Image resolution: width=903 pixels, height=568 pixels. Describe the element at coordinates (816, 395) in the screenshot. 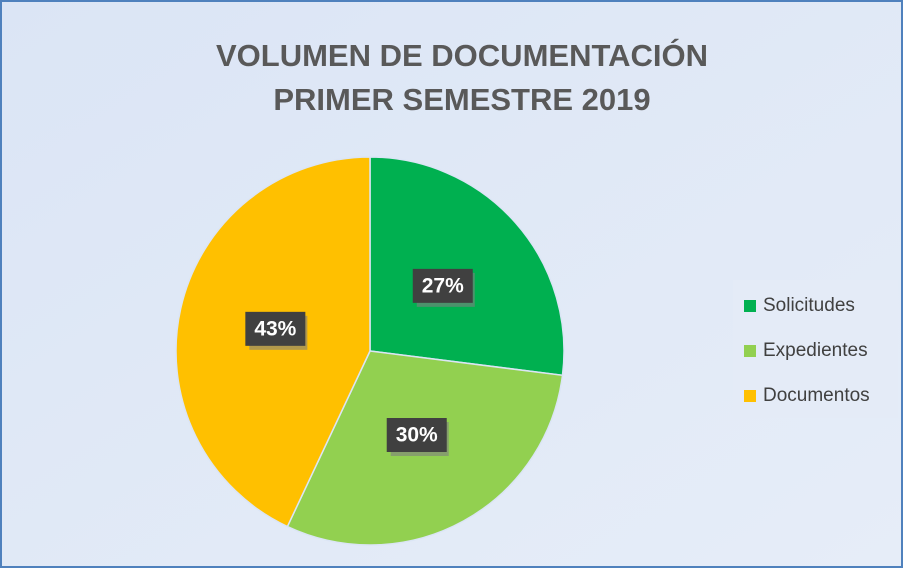

I see `legend-label: Documentos` at that location.